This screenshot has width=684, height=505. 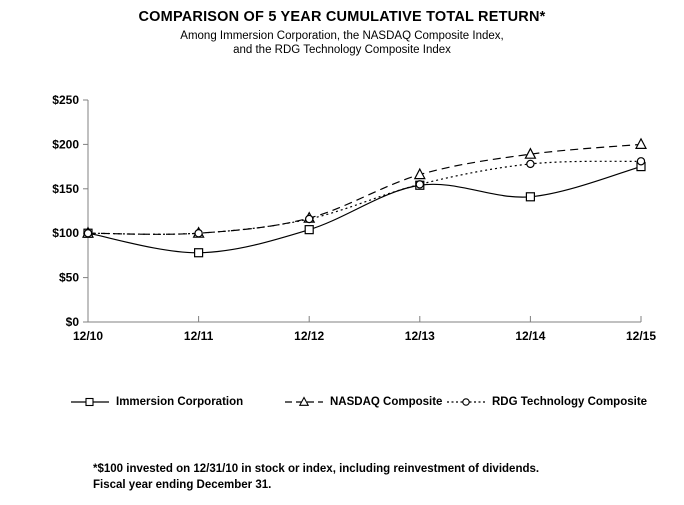 I want to click on legend-item-nasdaq-composite: NASDAQ Composite, so click(x=363, y=402).